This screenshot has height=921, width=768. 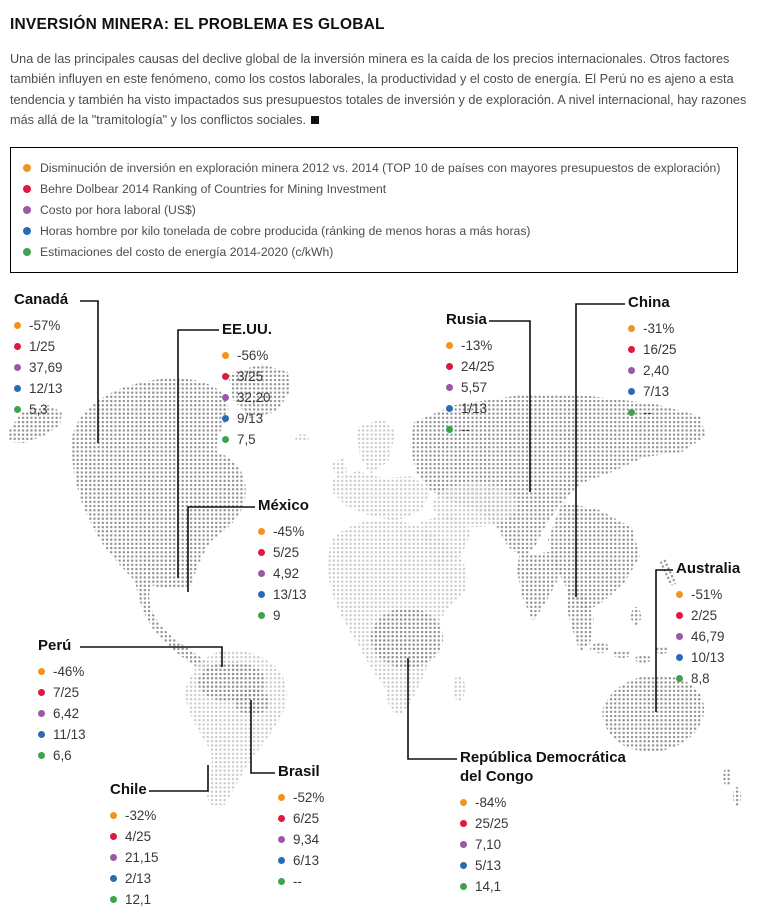 I want to click on map-russia-asia, so click(x=558, y=476).